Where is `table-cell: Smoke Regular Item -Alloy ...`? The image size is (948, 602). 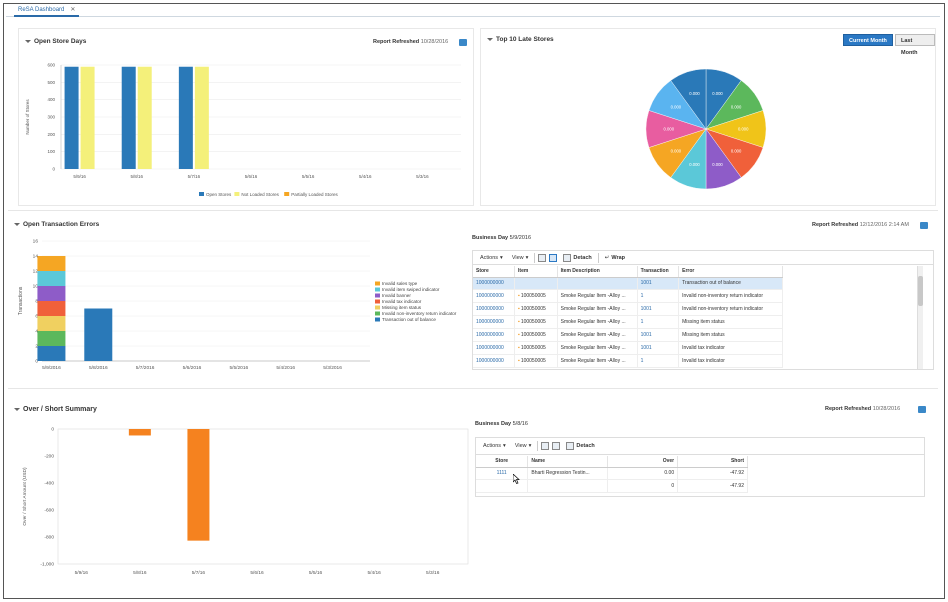
table-cell: Smoke Regular Item -Alloy ... is located at coordinates (597, 348).